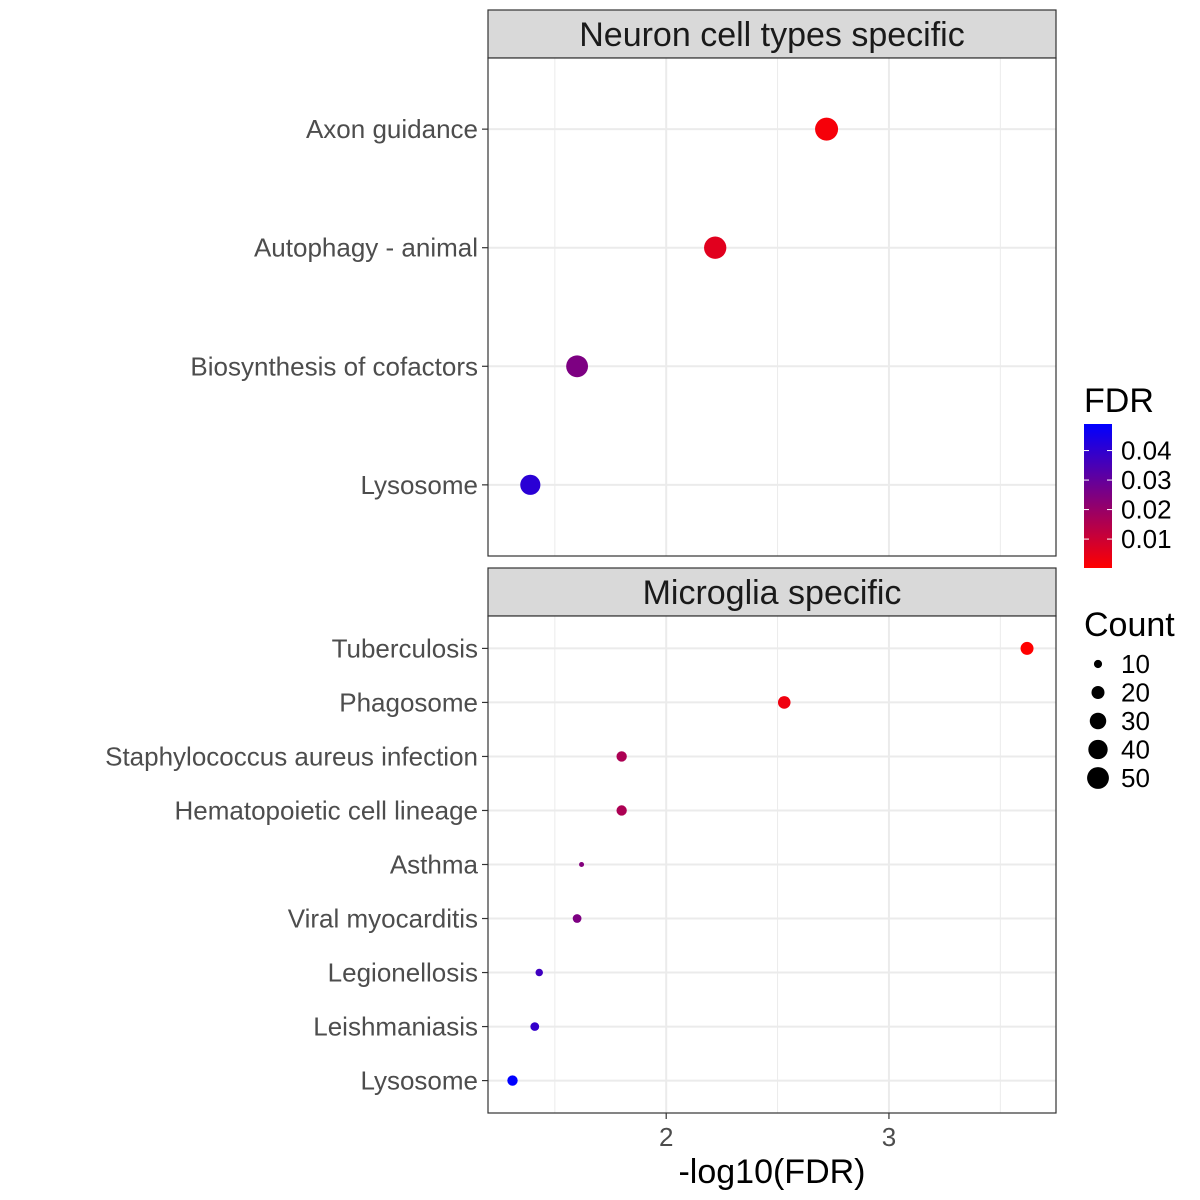  I want to click on y-tick-label: Staphylococcus aureus infection, so click(291, 756).